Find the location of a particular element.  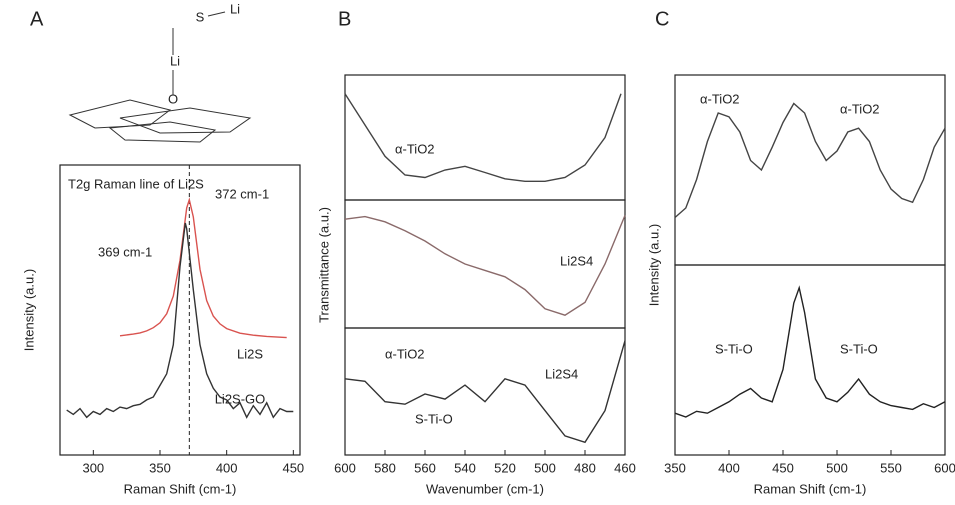

panel-label: A is located at coordinates (37, 19).